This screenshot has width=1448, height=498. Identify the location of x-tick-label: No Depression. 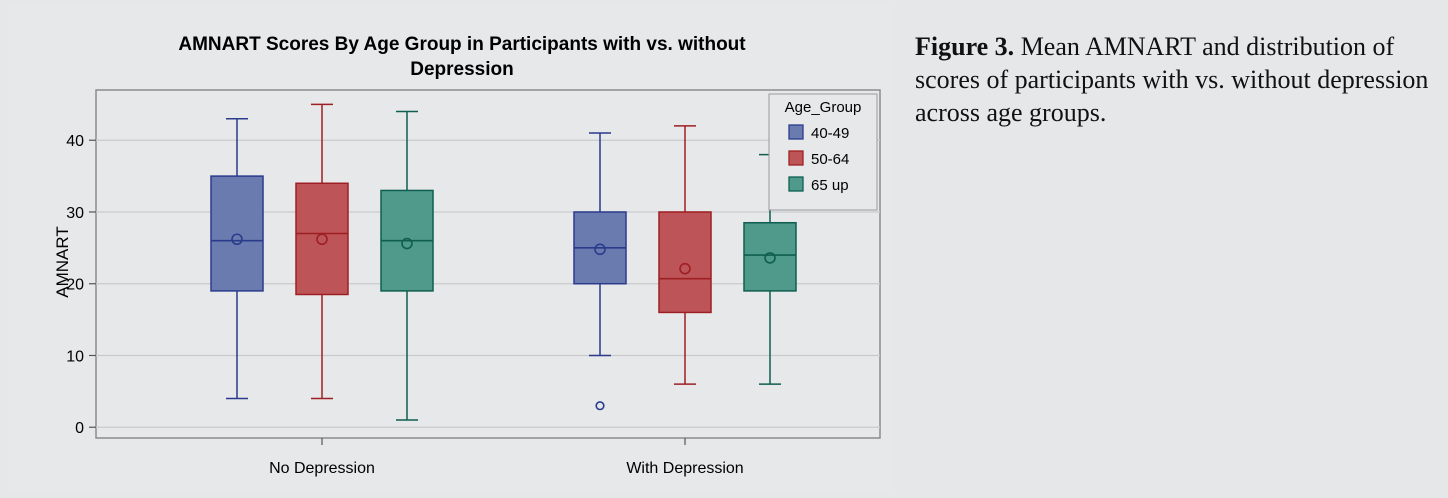
(322, 468).